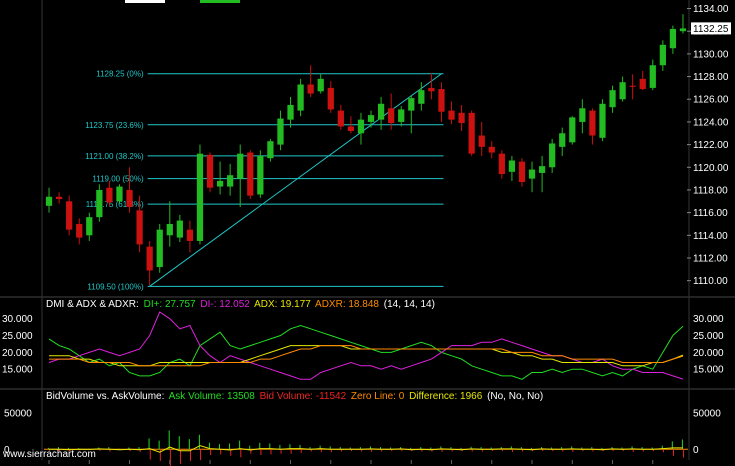 The image size is (735, 466). Describe the element at coordinates (7, 450) in the screenshot. I see `volume-tick-label-left: 0` at that location.